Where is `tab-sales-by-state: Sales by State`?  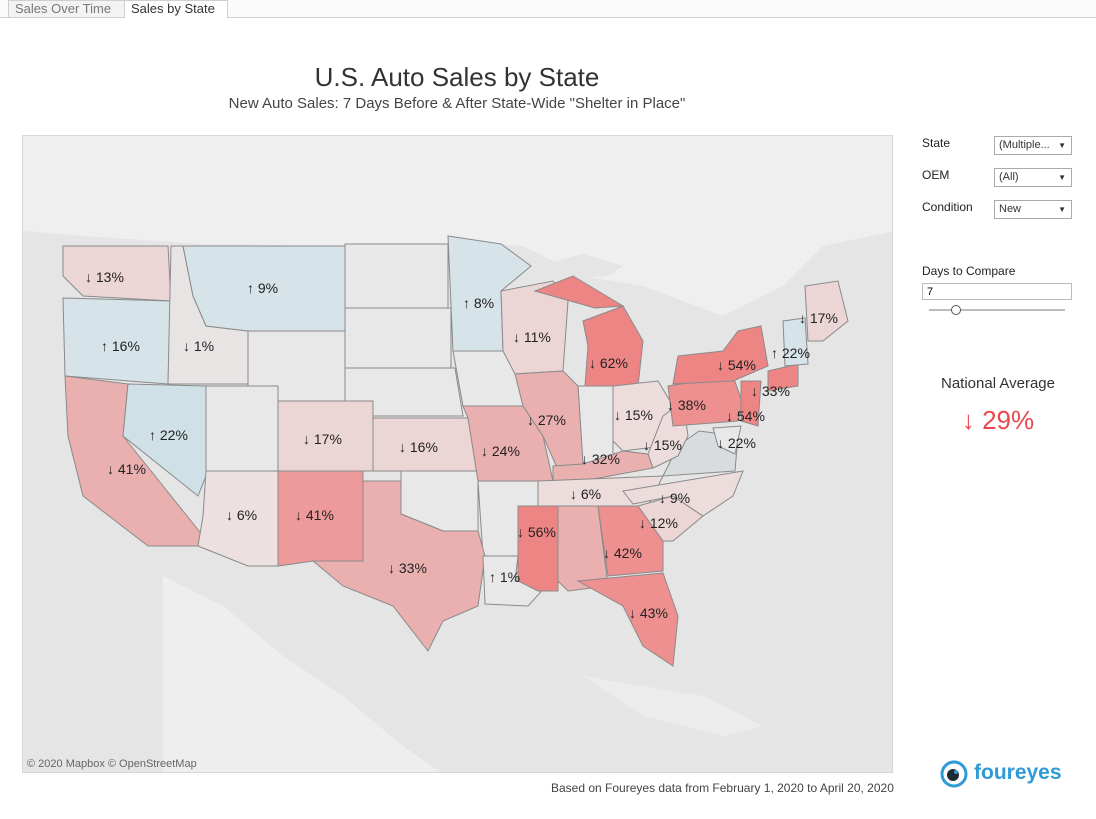 tab-sales-by-state: Sales by State is located at coordinates (176, 9).